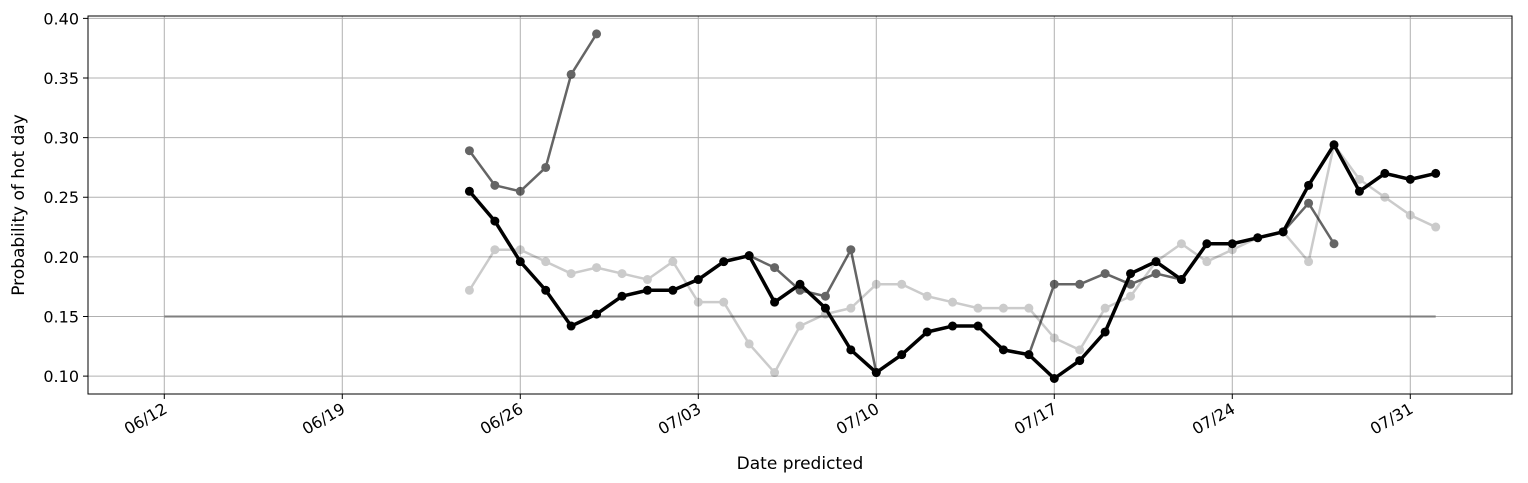  What do you see at coordinates (61, 316) in the screenshot?
I see `y-tick-label: 0.15` at bounding box center [61, 316].